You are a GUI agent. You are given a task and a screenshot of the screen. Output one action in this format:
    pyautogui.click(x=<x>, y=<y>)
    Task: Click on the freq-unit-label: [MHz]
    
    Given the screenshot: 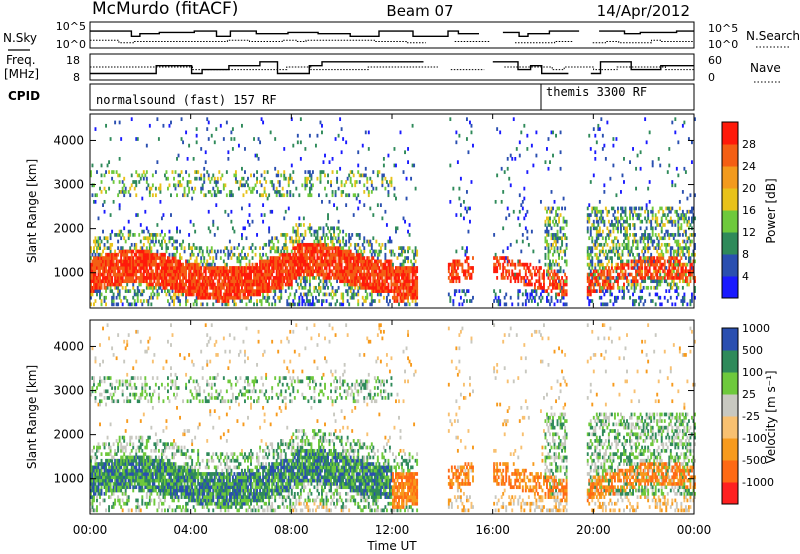 What is the action you would take?
    pyautogui.click(x=21, y=74)
    